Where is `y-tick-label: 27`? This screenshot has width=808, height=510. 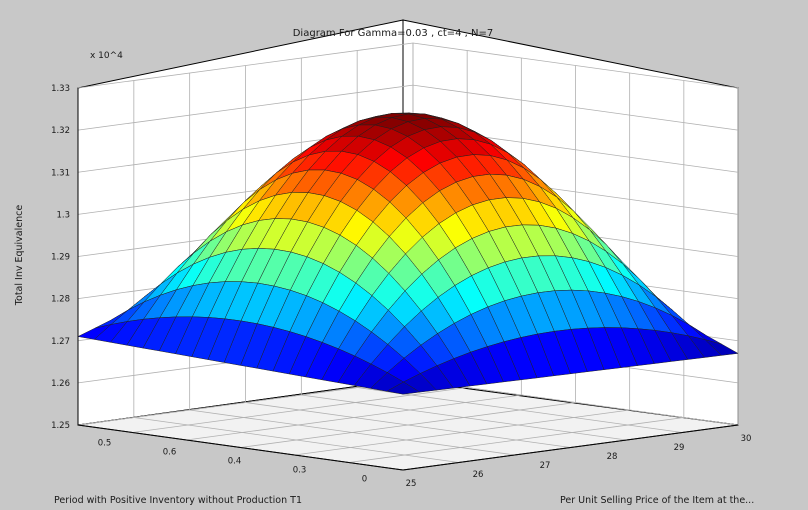
y-tick-label: 27 is located at coordinates (545, 466).